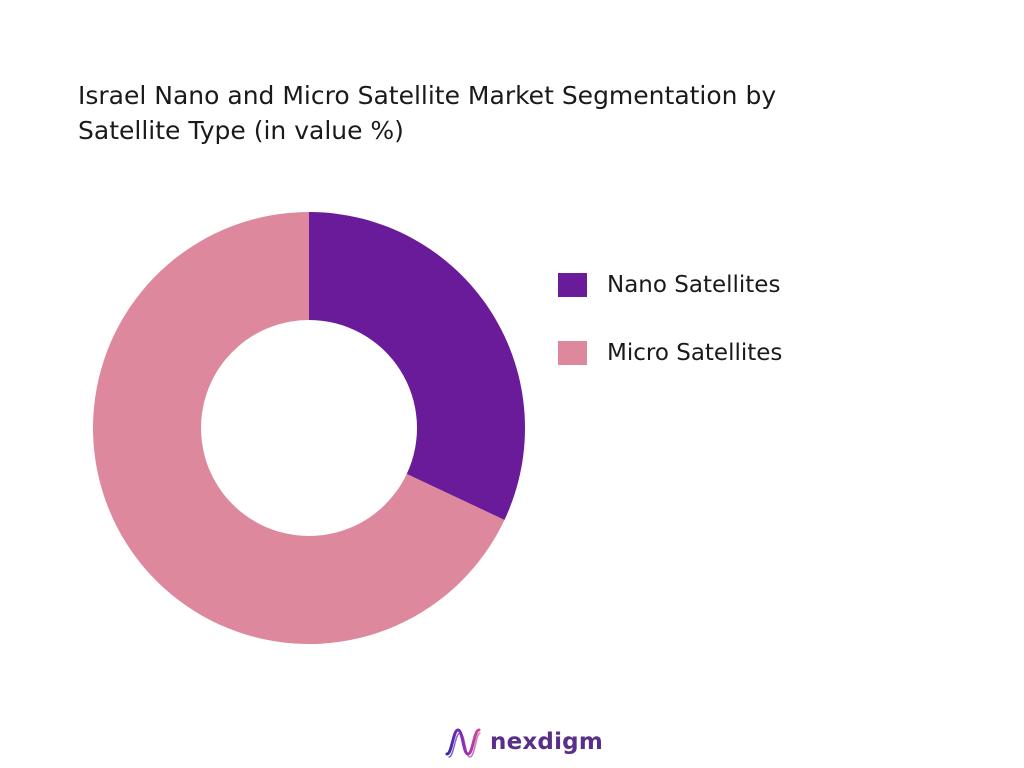 Image resolution: width=1024 pixels, height=768 pixels. Describe the element at coordinates (572, 285) in the screenshot. I see `legend-swatch-nano` at that location.